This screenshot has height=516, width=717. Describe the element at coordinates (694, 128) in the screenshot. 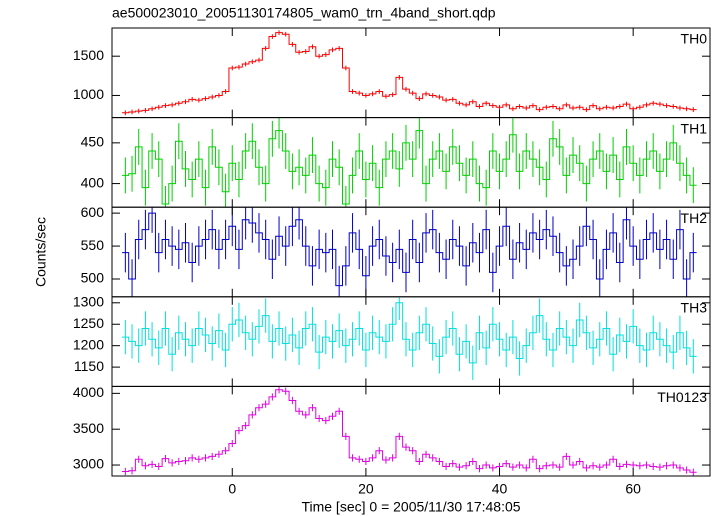

I see `panel-label: TH1` at that location.